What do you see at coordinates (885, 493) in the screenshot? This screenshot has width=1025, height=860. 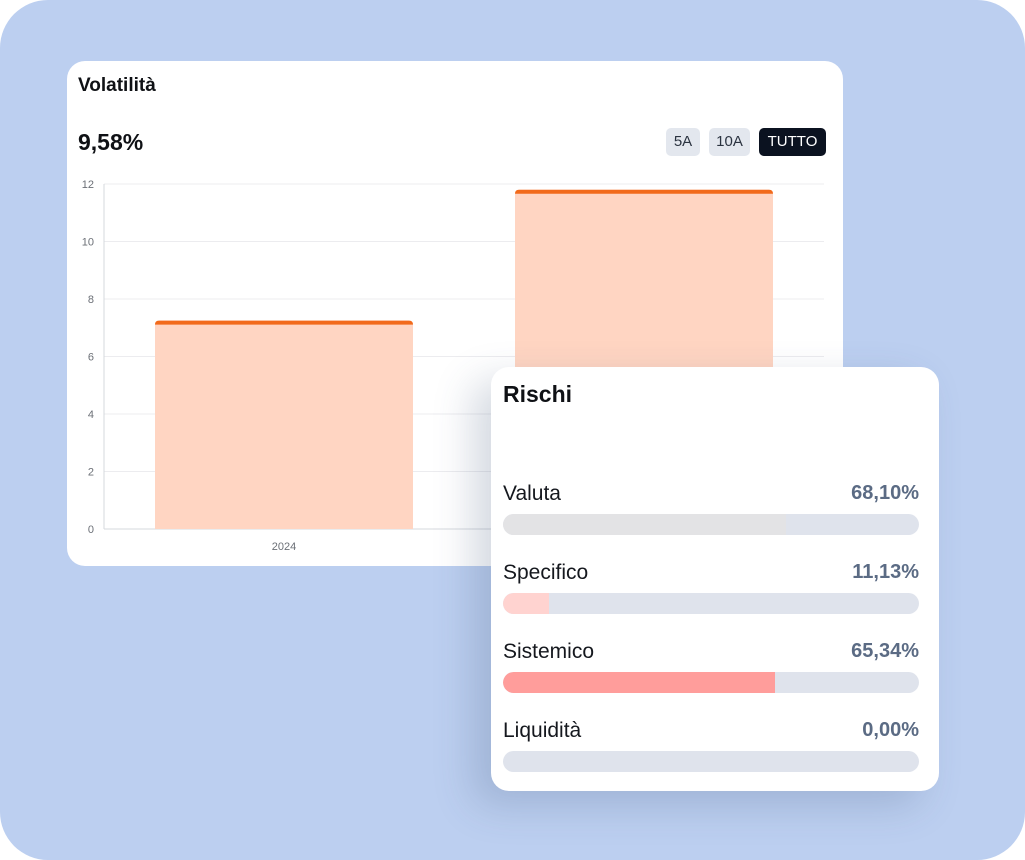 I see `risk-value: 68,10%` at bounding box center [885, 493].